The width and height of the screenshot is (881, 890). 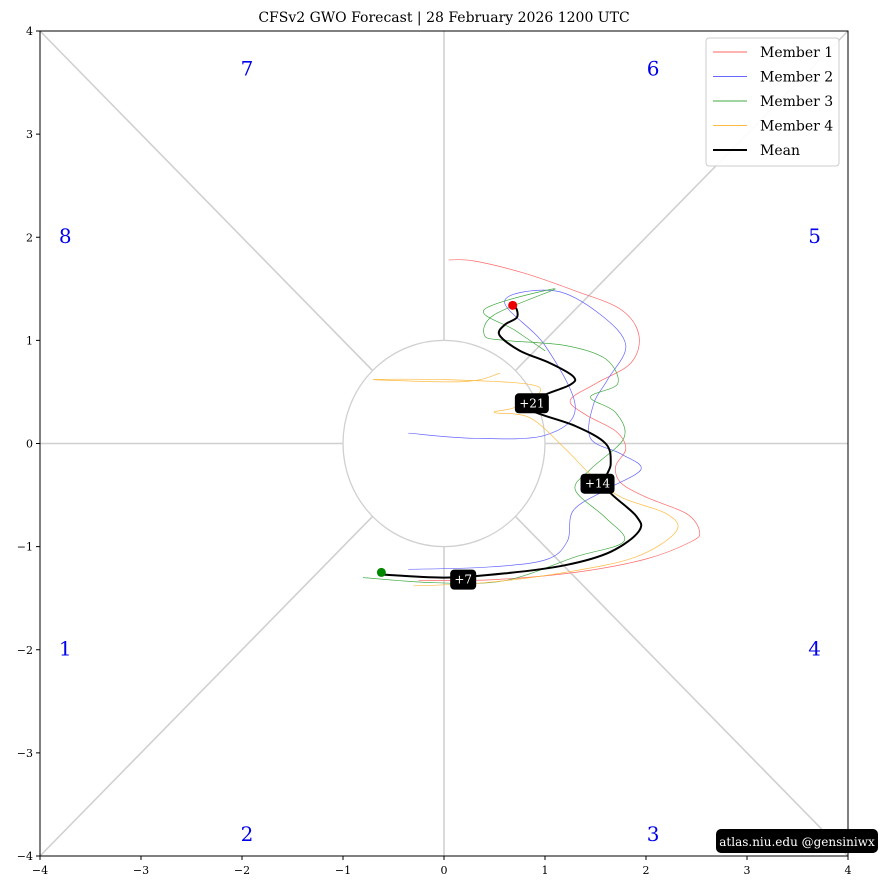 I want to click on legend-label-5: Mean, so click(x=780, y=151).